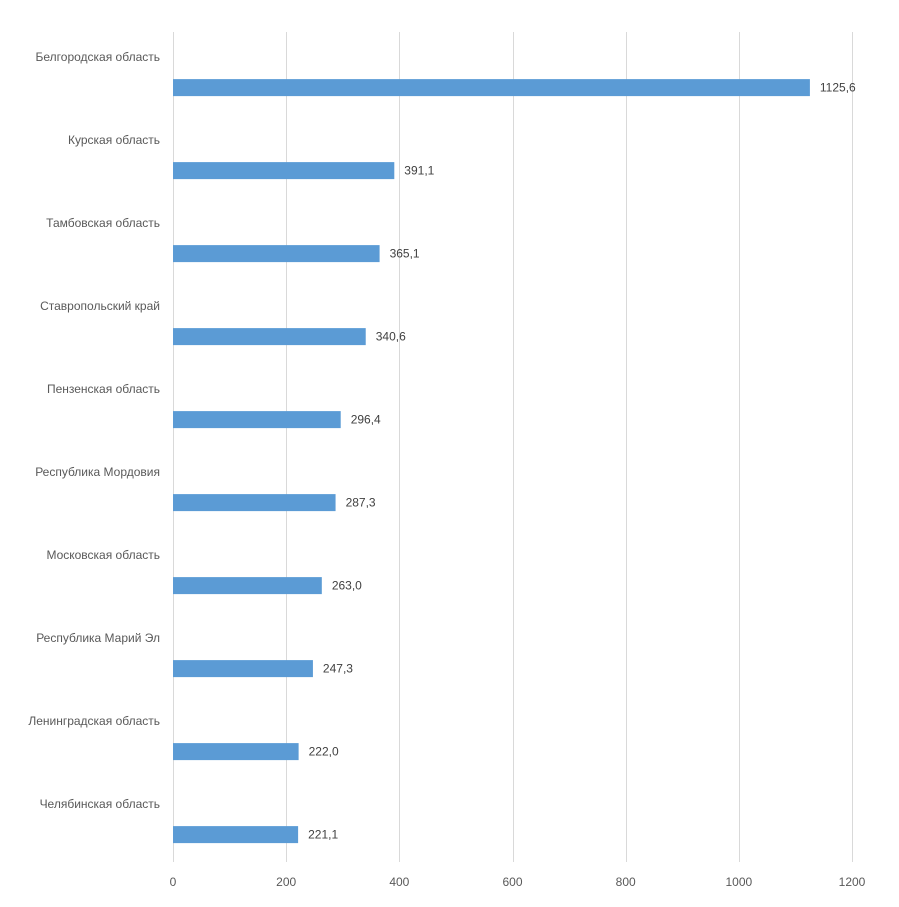  I want to click on data-label-6: 287,3, so click(361, 503).